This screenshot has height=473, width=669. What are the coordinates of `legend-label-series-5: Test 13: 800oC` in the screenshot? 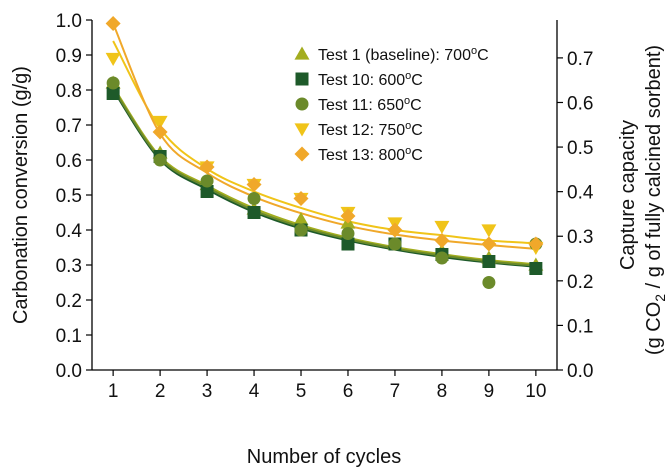 It's located at (370, 154).